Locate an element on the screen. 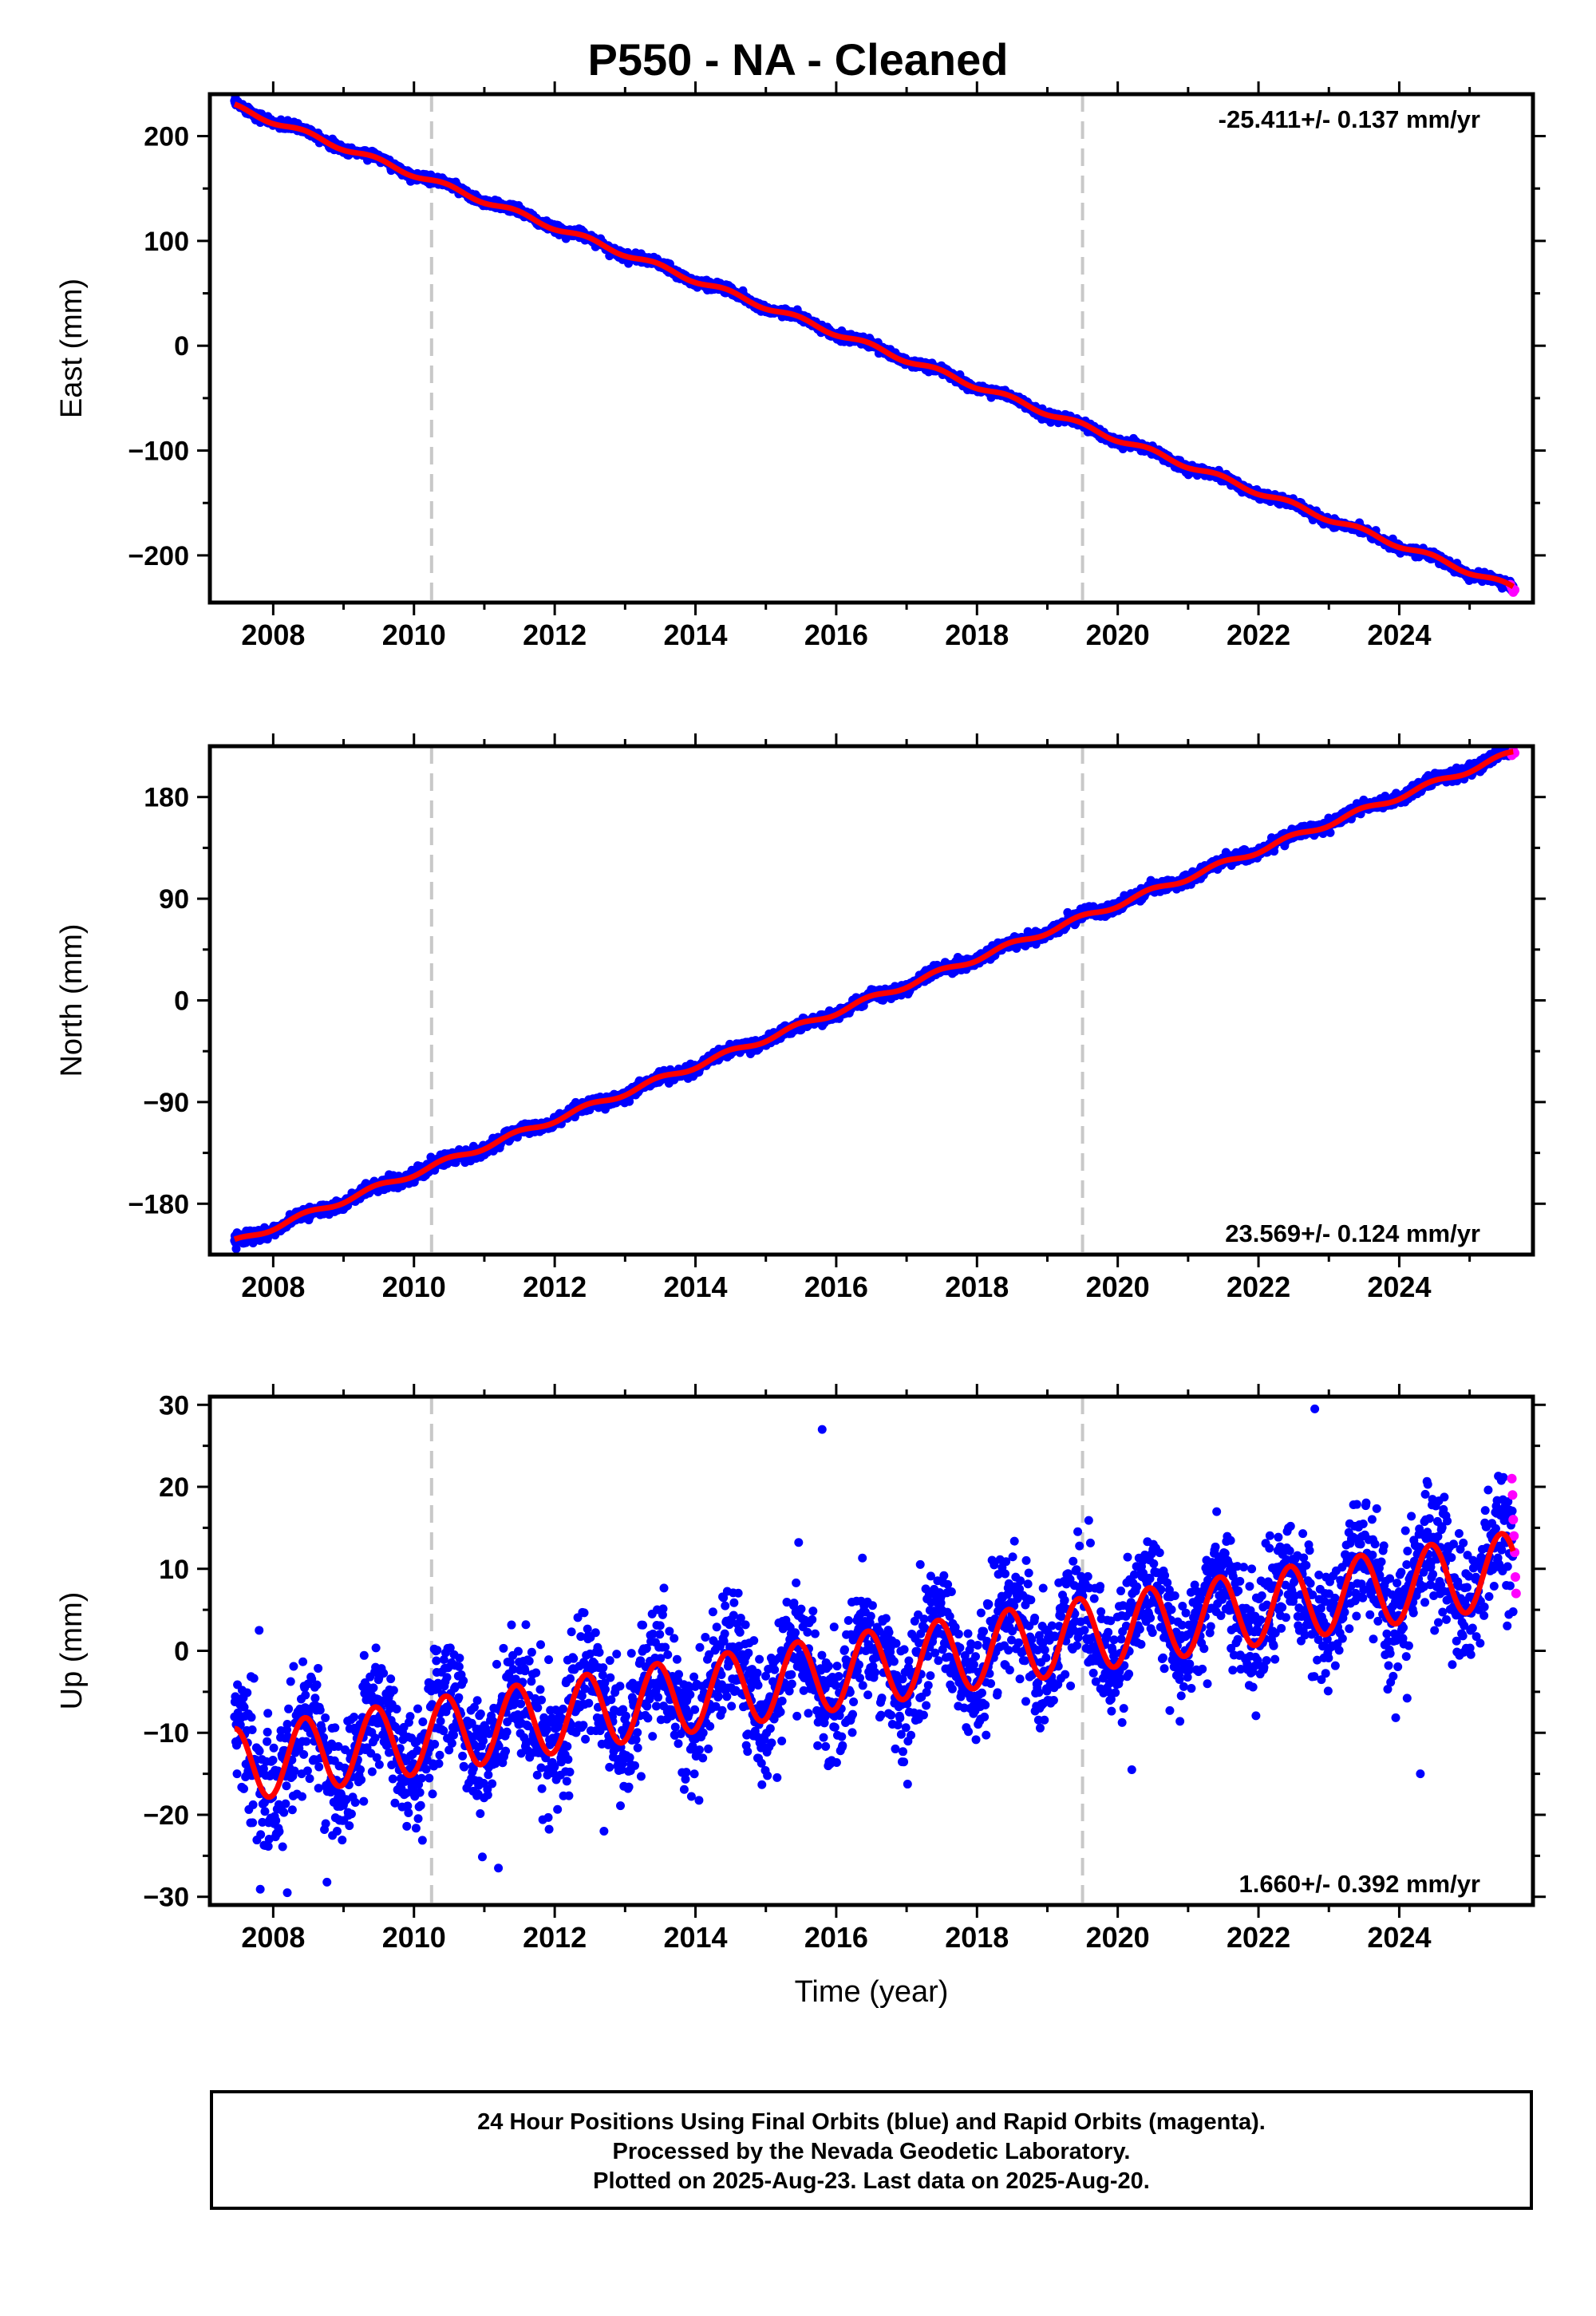 This screenshot has height=2316, width=1596. x-tick-label: 2012 is located at coordinates (555, 635).